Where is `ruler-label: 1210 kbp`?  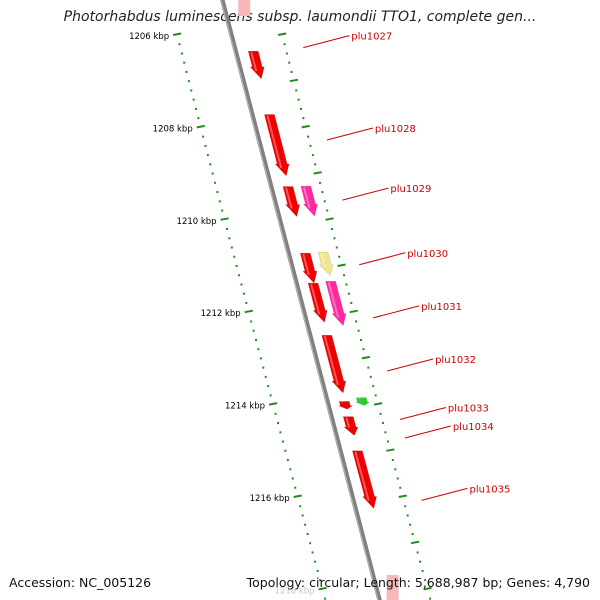 ruler-label: 1210 kbp is located at coordinates (197, 222).